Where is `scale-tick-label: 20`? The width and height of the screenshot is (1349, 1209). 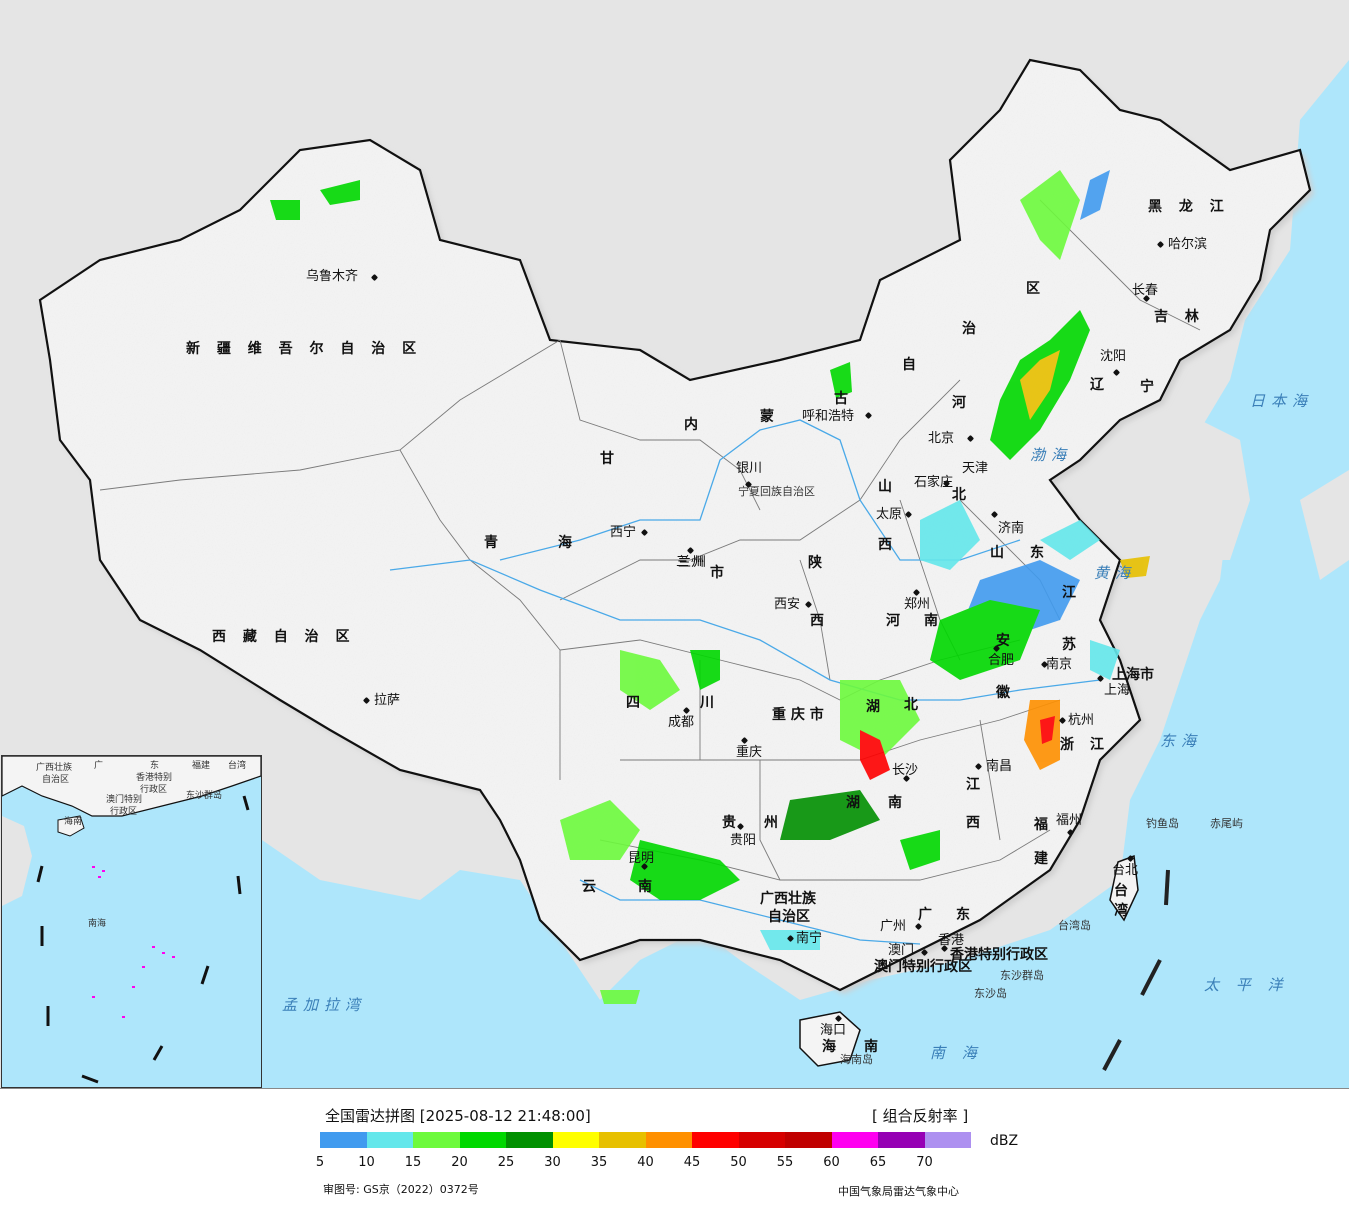
scale-tick-label: 20 is located at coordinates (459, 1162).